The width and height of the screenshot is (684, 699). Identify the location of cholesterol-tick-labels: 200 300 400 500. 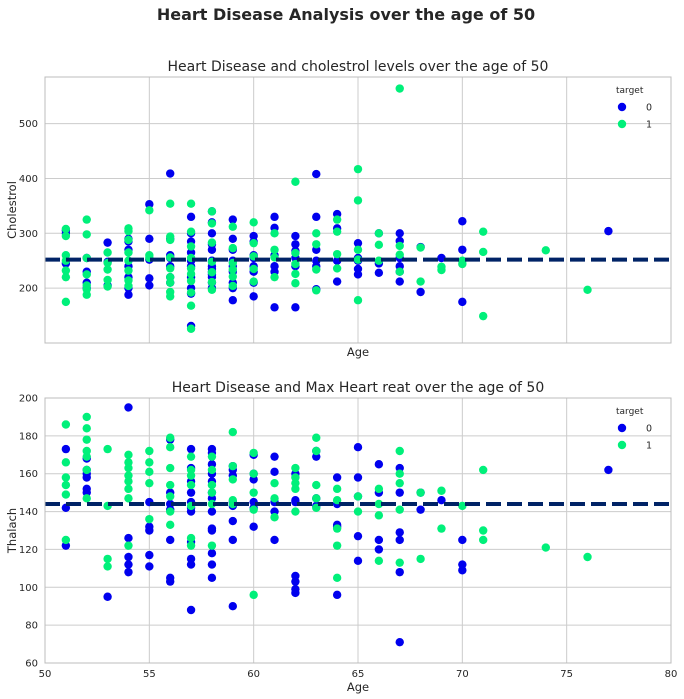
(28, 207).